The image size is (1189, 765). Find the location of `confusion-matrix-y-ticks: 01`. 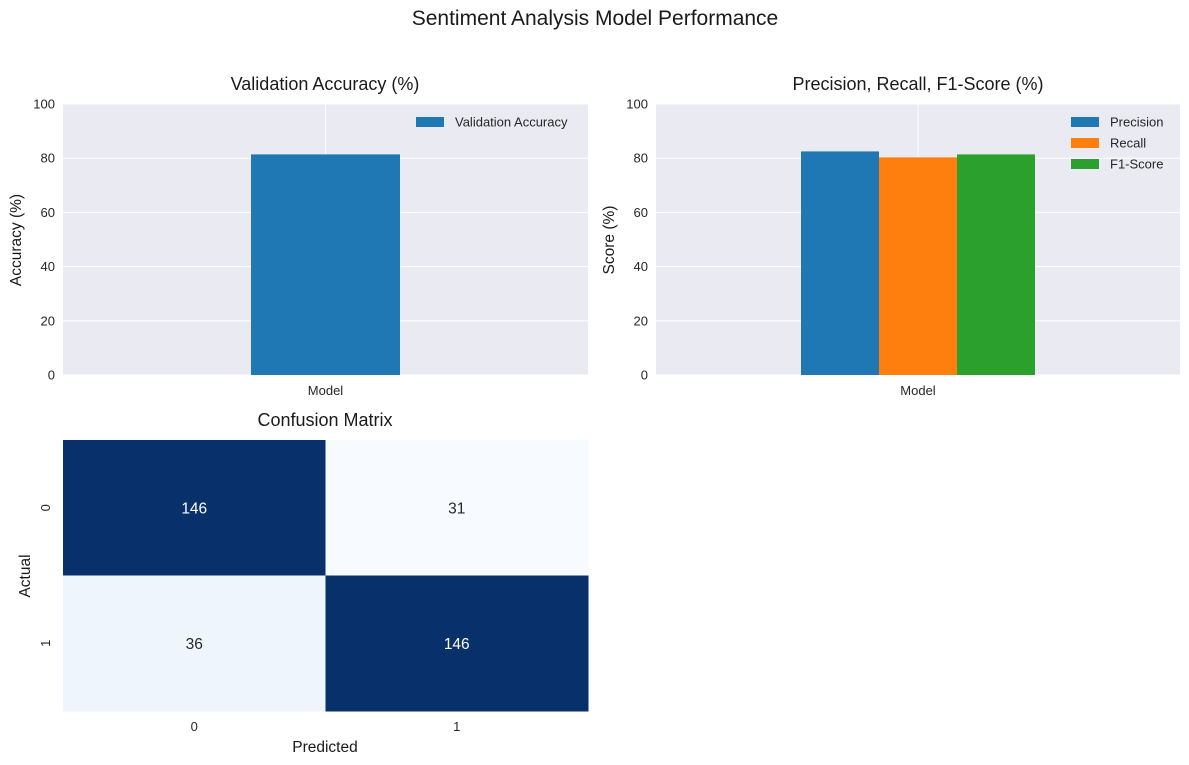

confusion-matrix-y-ticks: 01 is located at coordinates (45, 575).